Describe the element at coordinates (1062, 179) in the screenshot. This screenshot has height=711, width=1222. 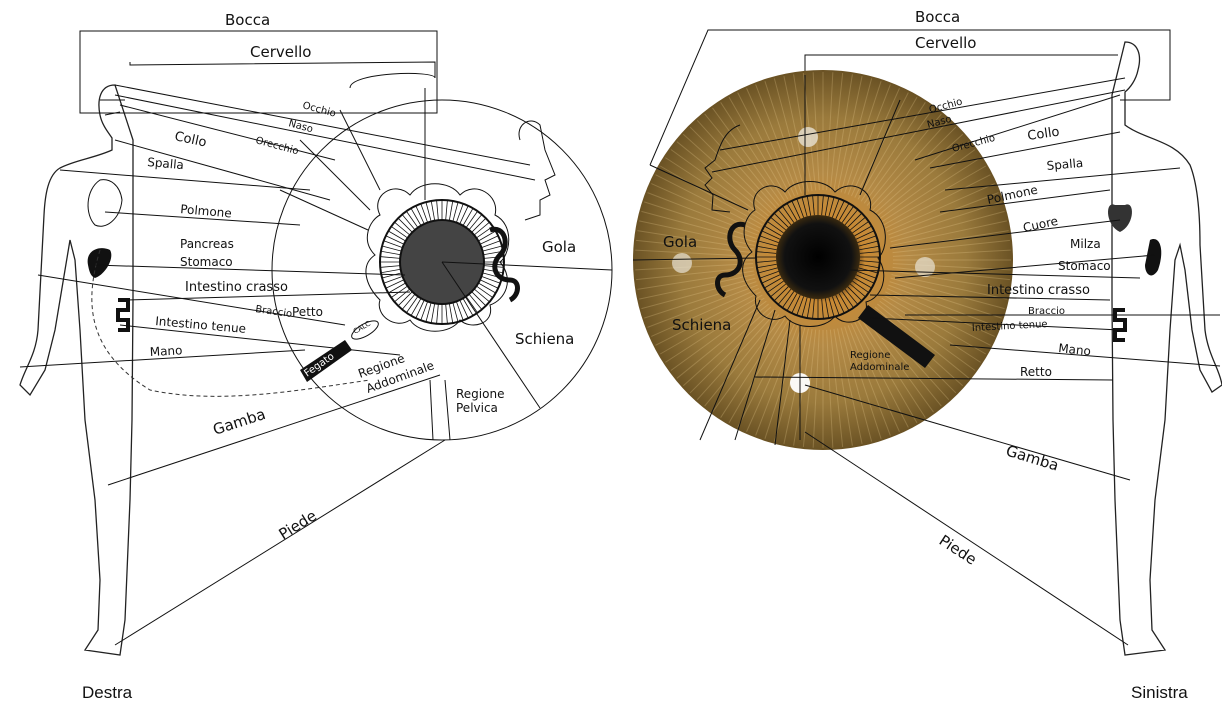
I see `left-line-spalla` at that location.